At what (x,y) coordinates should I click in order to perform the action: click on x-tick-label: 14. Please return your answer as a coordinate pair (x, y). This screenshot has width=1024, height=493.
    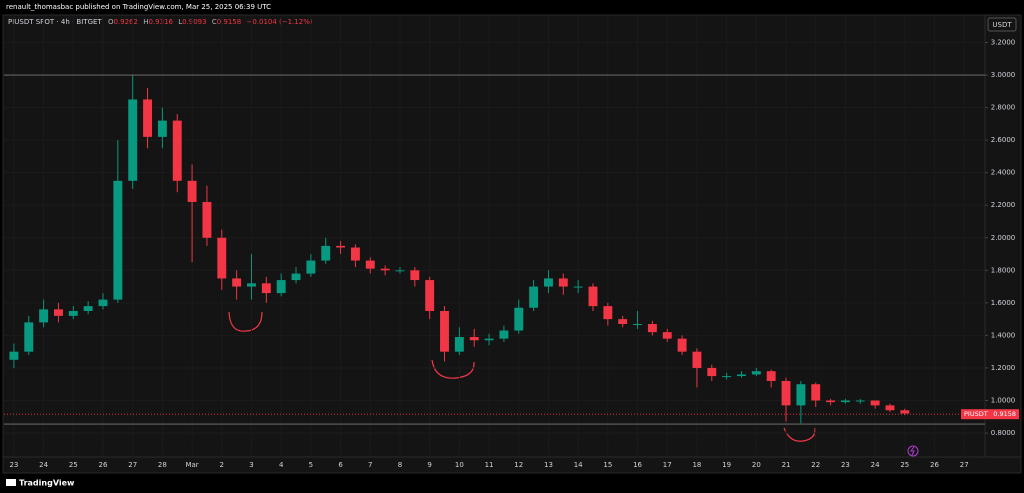
    Looking at the image, I should click on (578, 465).